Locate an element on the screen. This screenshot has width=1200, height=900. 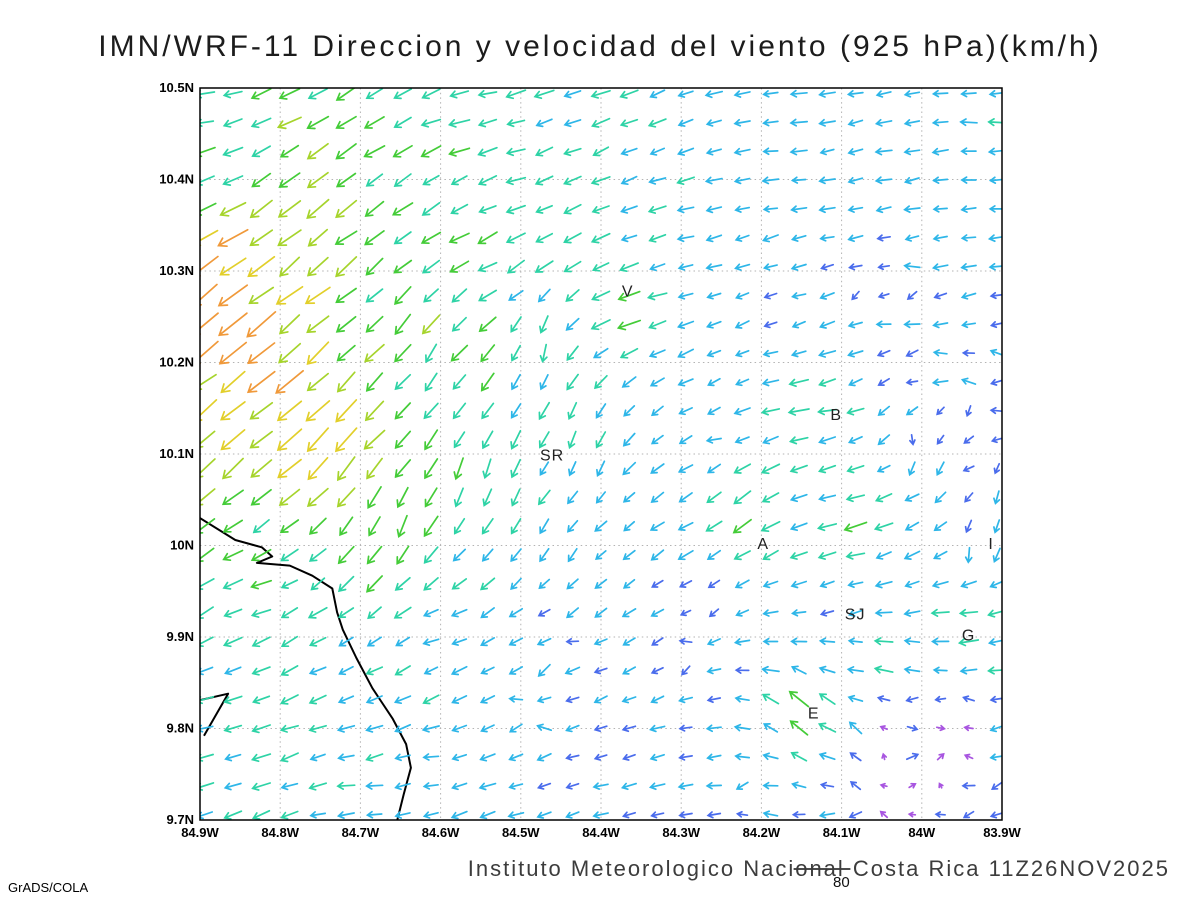
x-tick-label: 84.2W is located at coordinates (762, 832).